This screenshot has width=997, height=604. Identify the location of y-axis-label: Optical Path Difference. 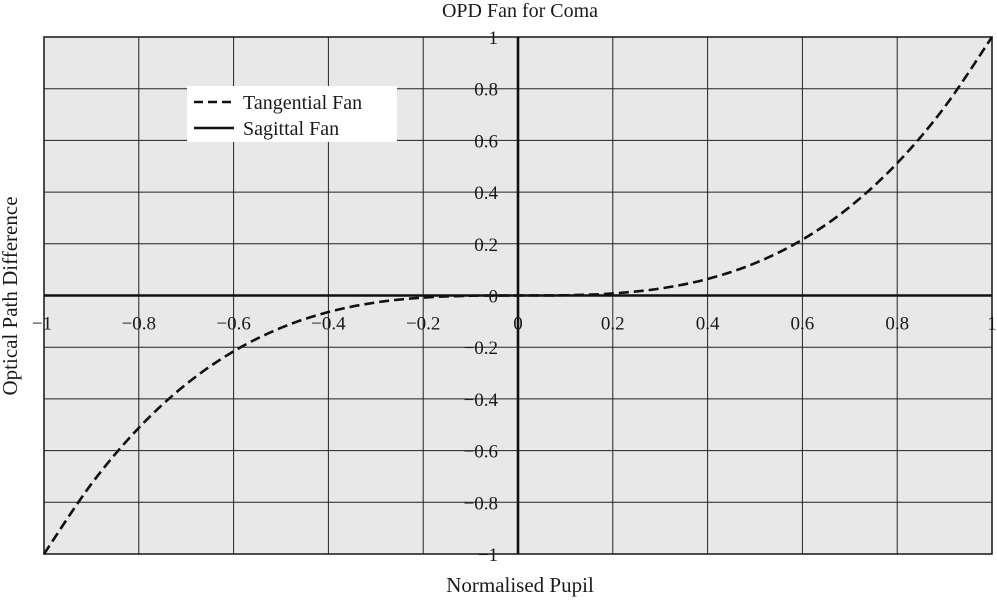
(11, 295).